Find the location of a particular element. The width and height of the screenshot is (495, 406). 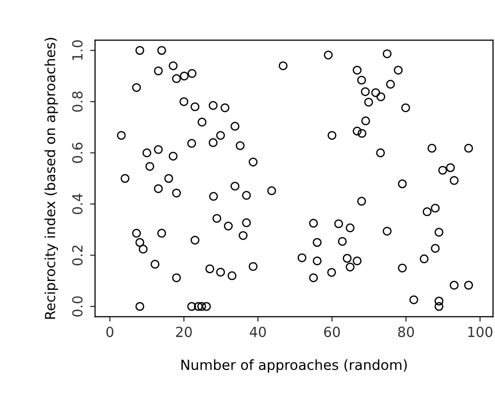

x-tick-label: 100 is located at coordinates (480, 332).